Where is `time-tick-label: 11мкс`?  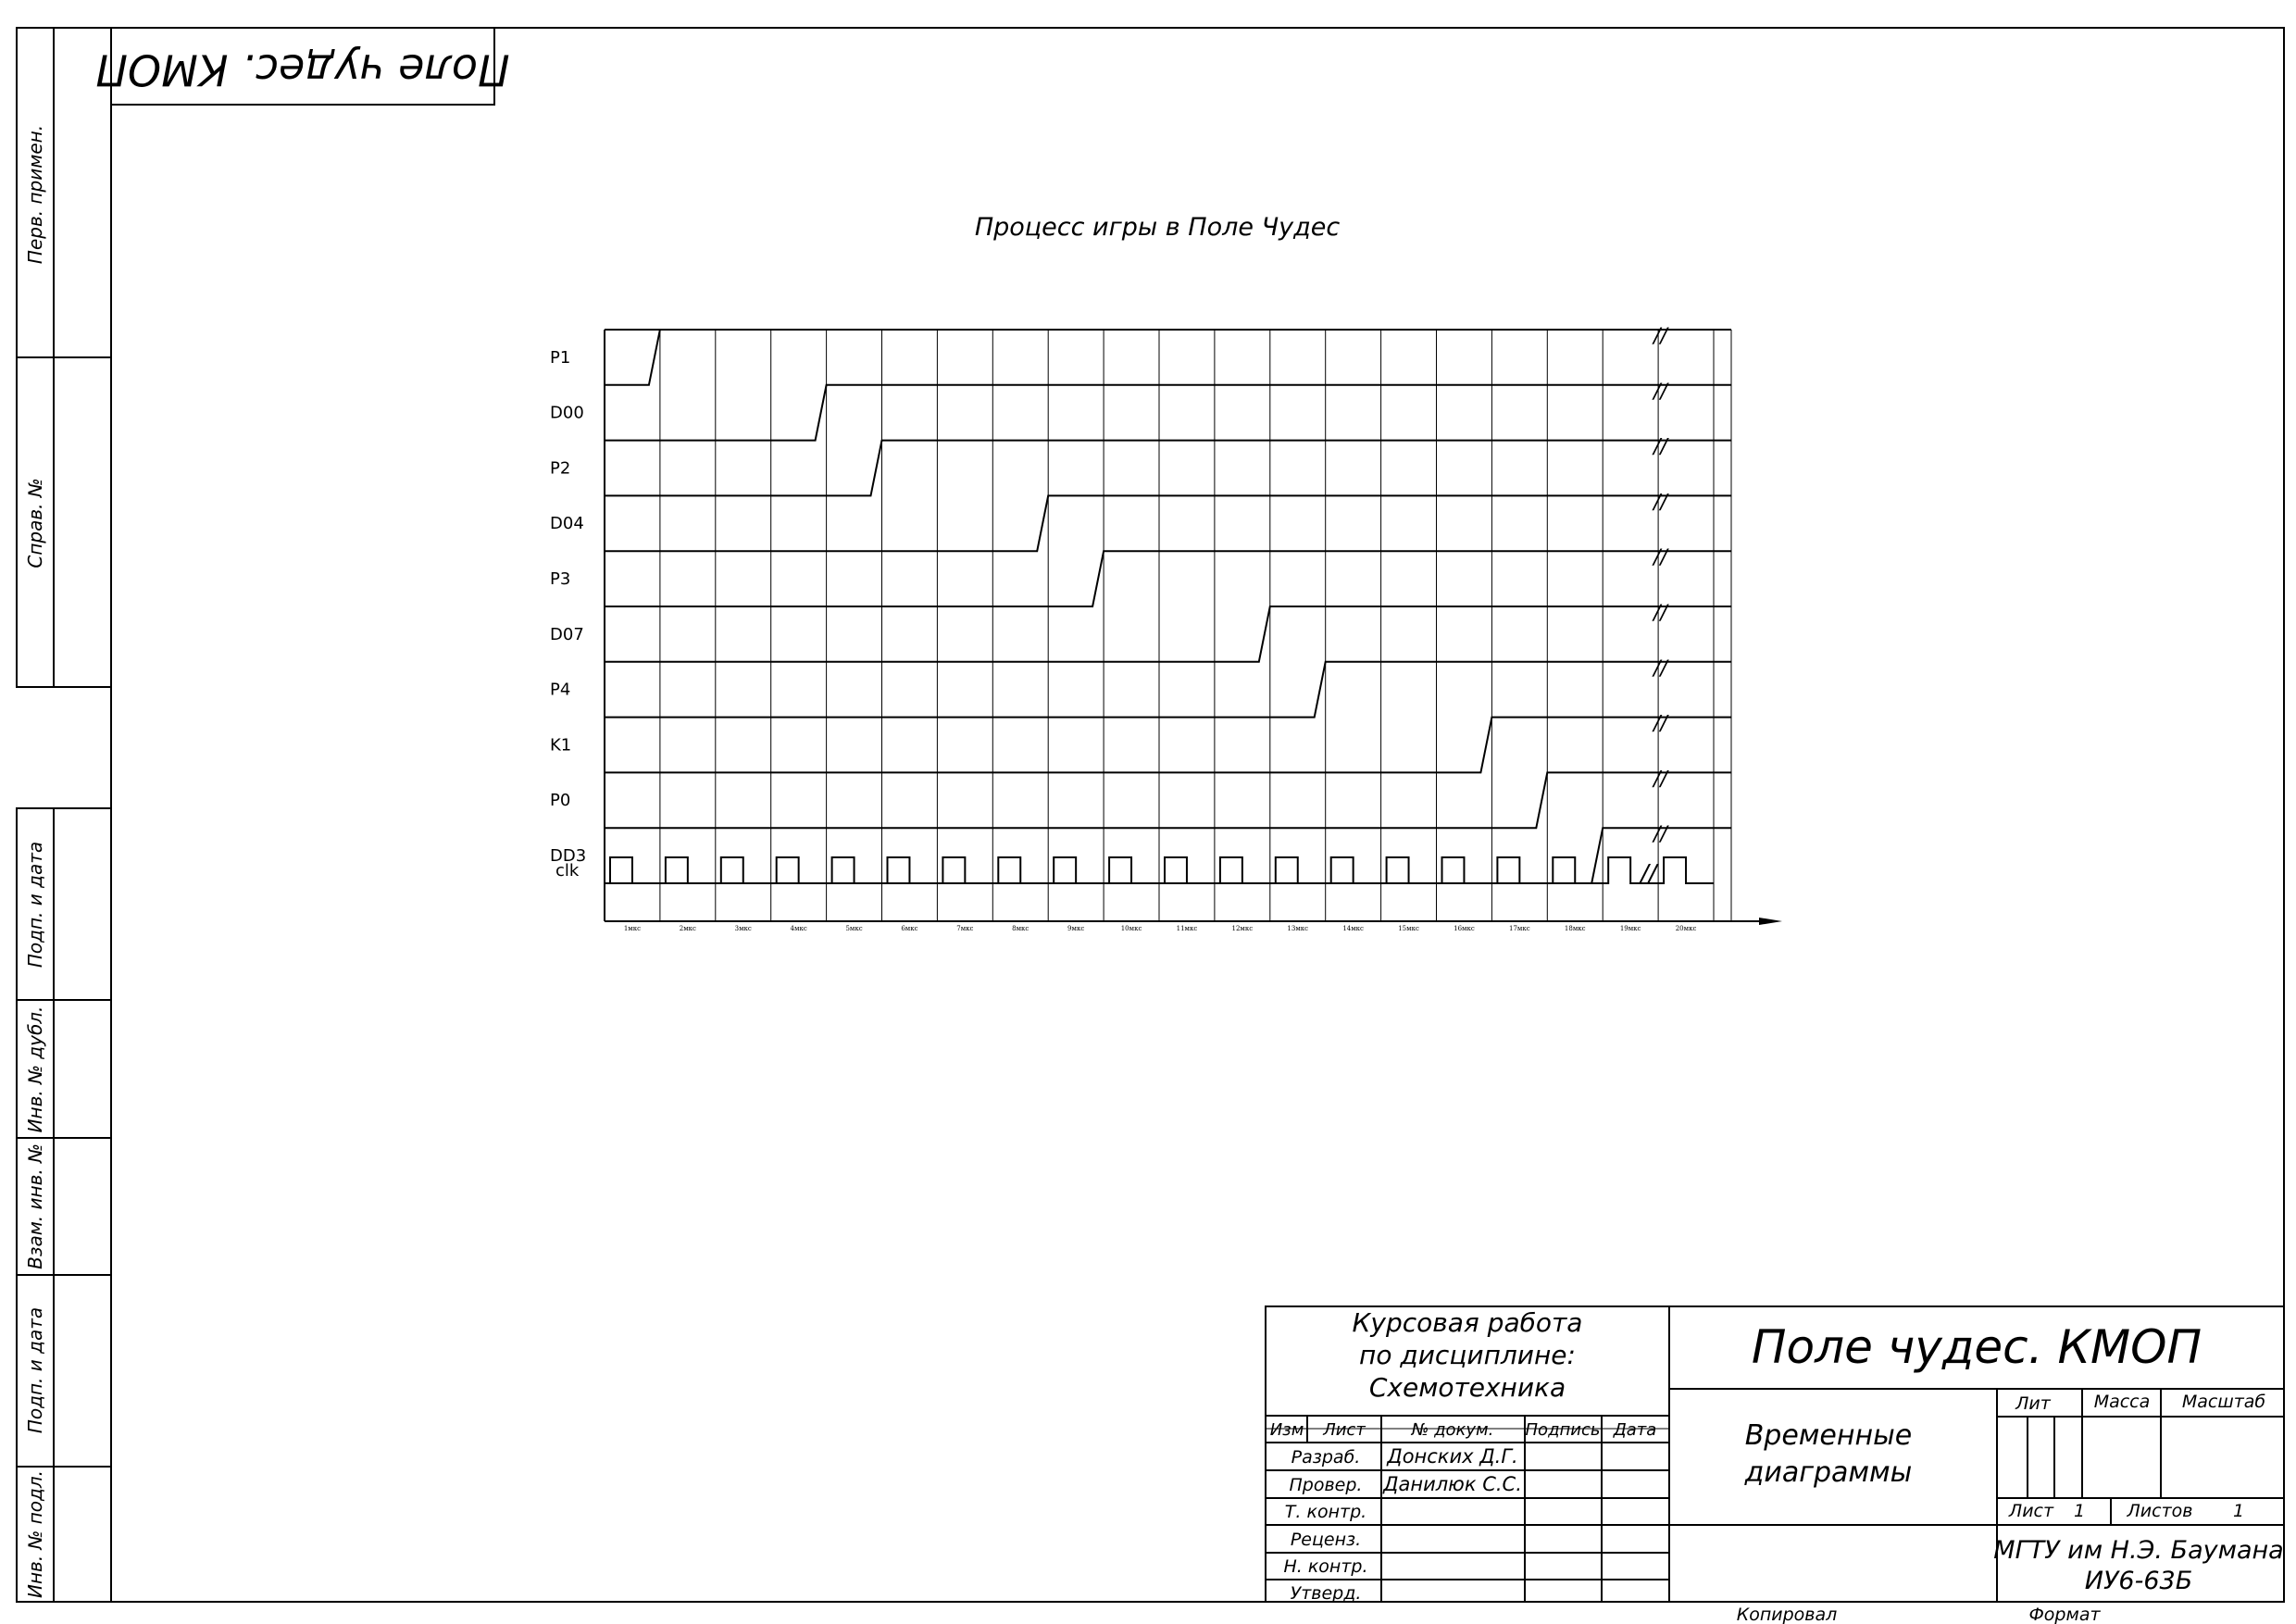
time-tick-label: 11мкс is located at coordinates (1187, 928).